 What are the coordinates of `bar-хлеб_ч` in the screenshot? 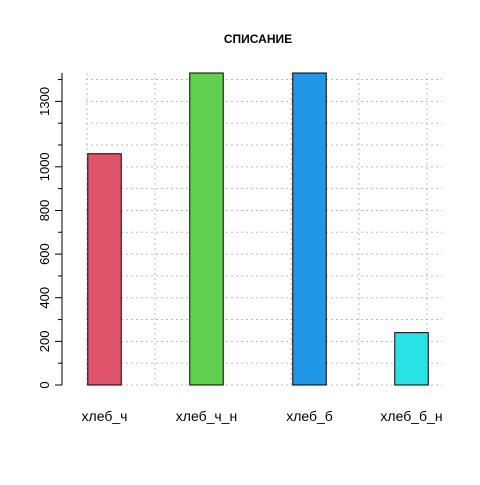 It's located at (104, 269).